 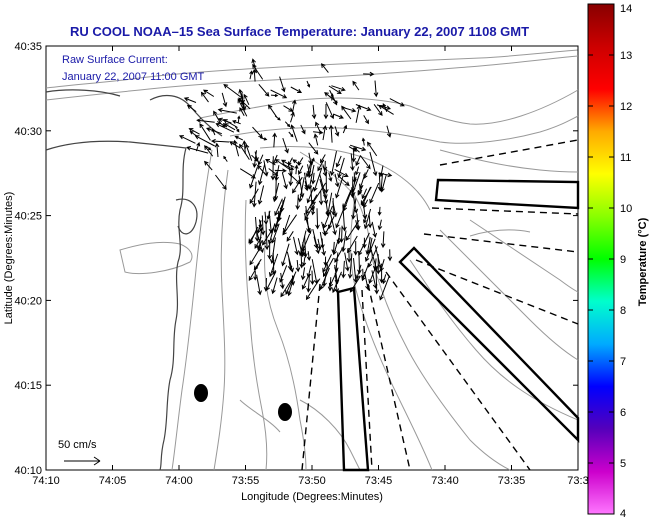 What do you see at coordinates (116, 145) in the screenshot?
I see `raritan-shore` at bounding box center [116, 145].